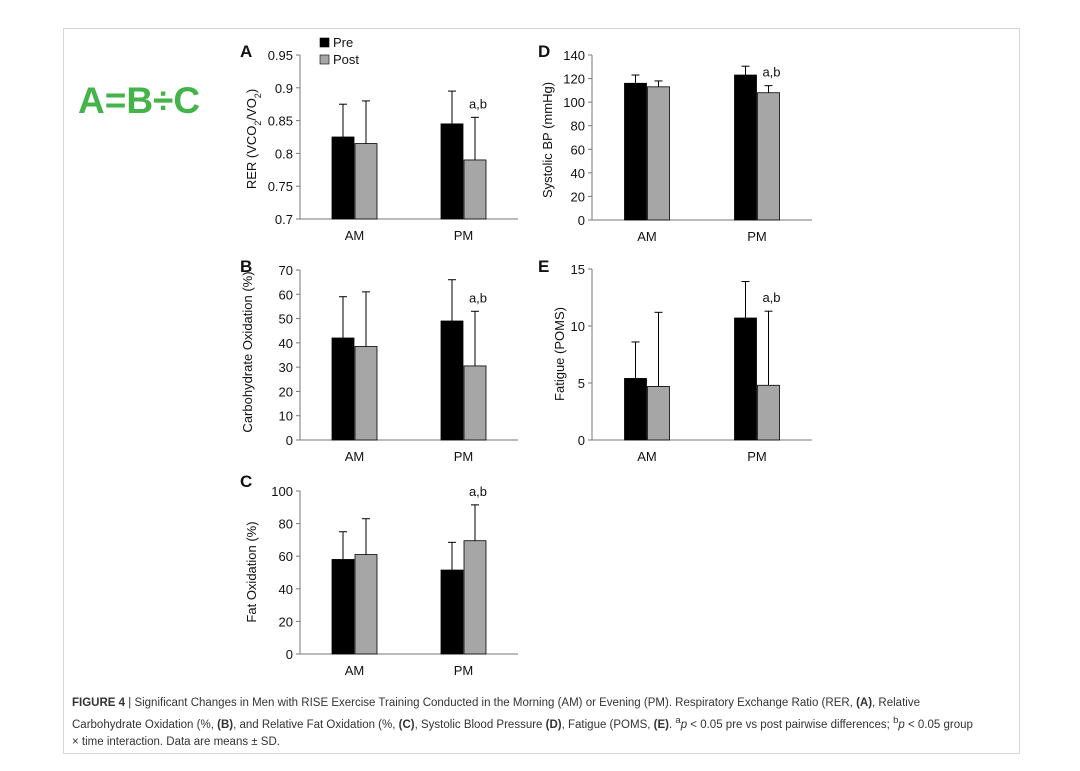  Describe the element at coordinates (574, 79) in the screenshot. I see `y-tick-label: 120` at that location.